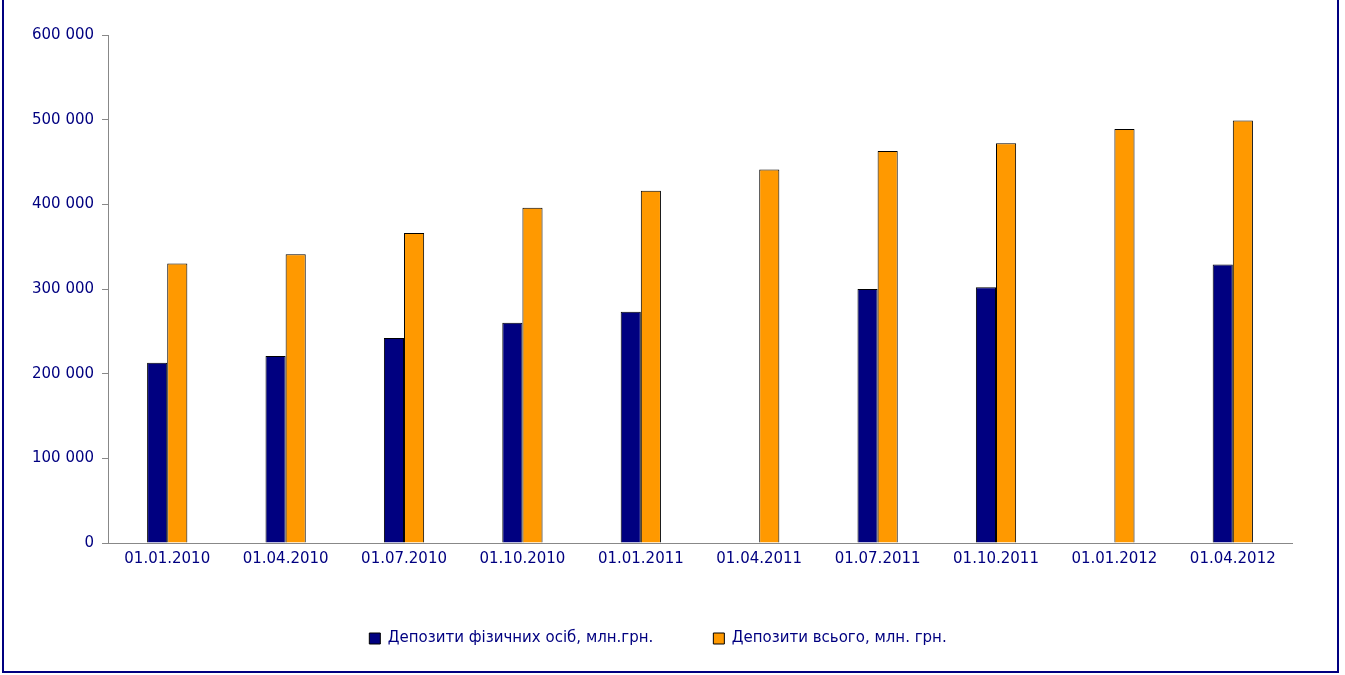  I want to click on legend-label: Депозити всього, млн. грн., so click(839, 637).